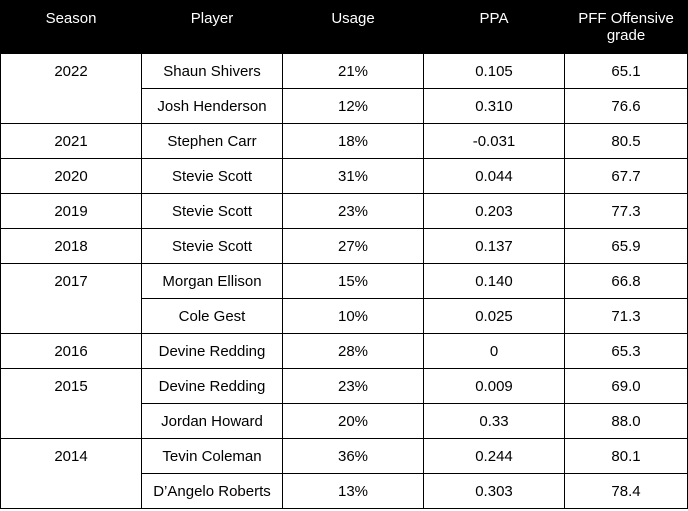 The image size is (688, 511). I want to click on table-row: Cole Gest 10% 0.025 71.3, so click(344, 316).